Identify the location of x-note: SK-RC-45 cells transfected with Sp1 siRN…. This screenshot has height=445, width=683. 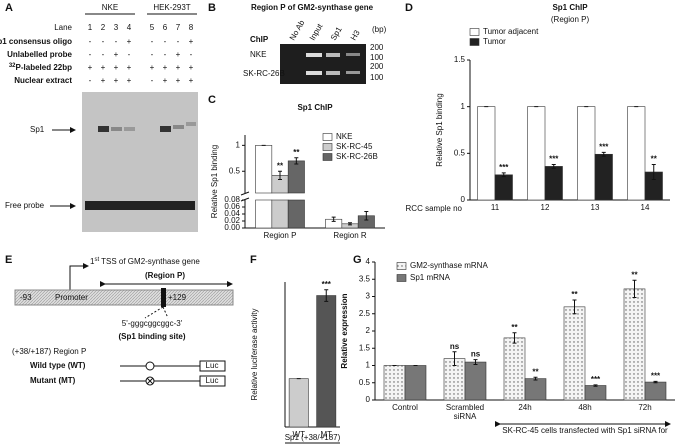
(585, 430).